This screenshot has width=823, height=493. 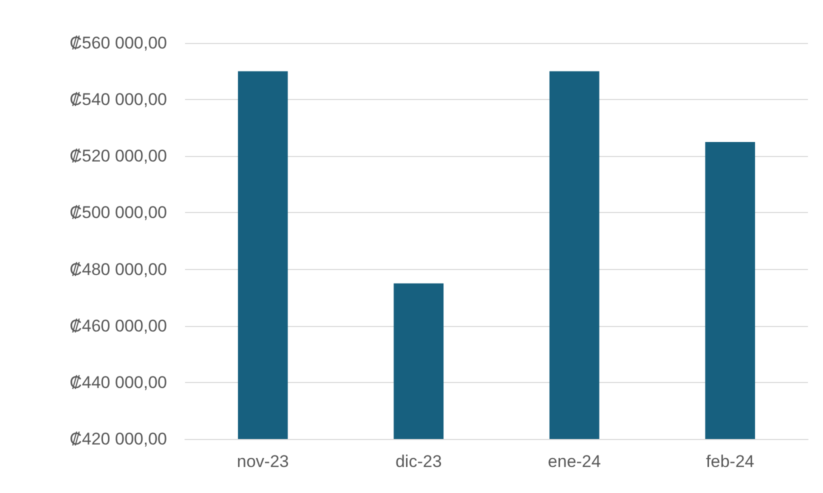 I want to click on y-tick-label: ₡520 000,00, so click(x=118, y=156).